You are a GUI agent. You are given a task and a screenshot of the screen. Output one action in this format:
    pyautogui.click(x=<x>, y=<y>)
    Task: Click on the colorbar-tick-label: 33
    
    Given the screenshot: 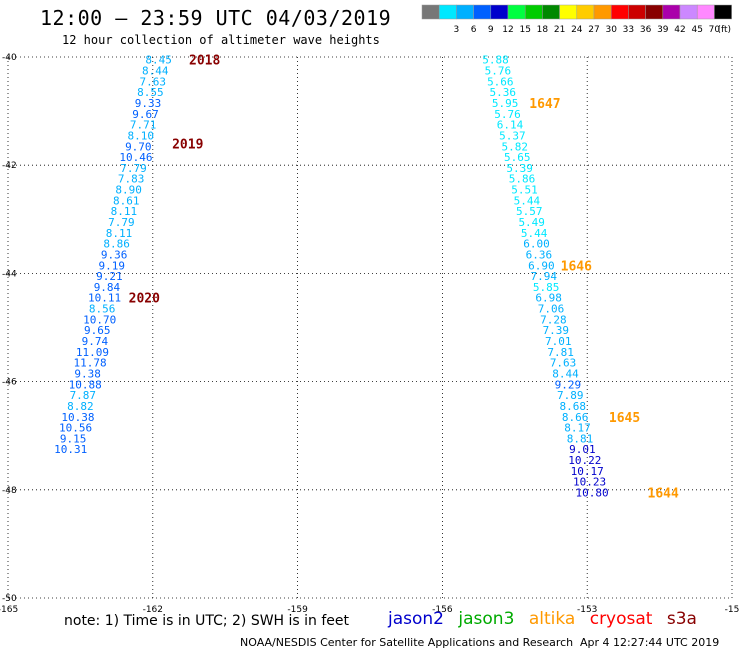 What is the action you would take?
    pyautogui.click(x=628, y=30)
    